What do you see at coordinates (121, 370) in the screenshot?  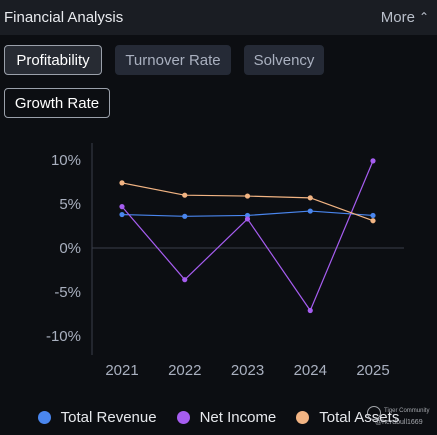 I see `x-tick-label: 2021` at bounding box center [121, 370].